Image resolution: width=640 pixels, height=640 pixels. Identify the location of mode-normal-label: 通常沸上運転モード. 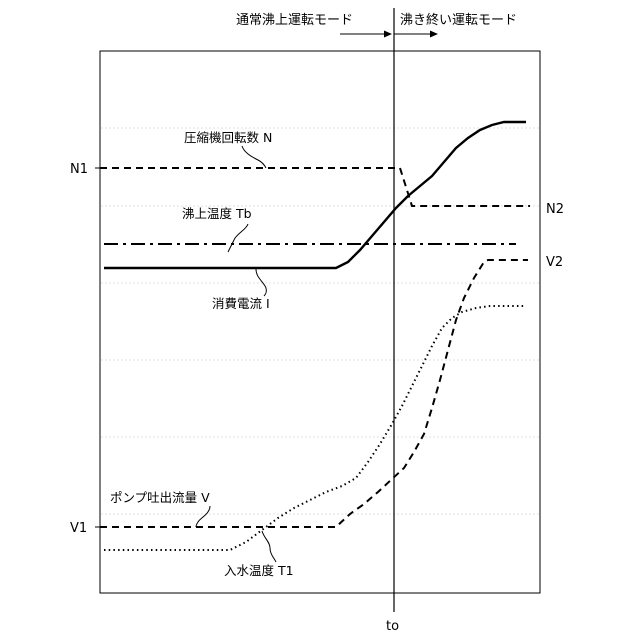
(294, 20).